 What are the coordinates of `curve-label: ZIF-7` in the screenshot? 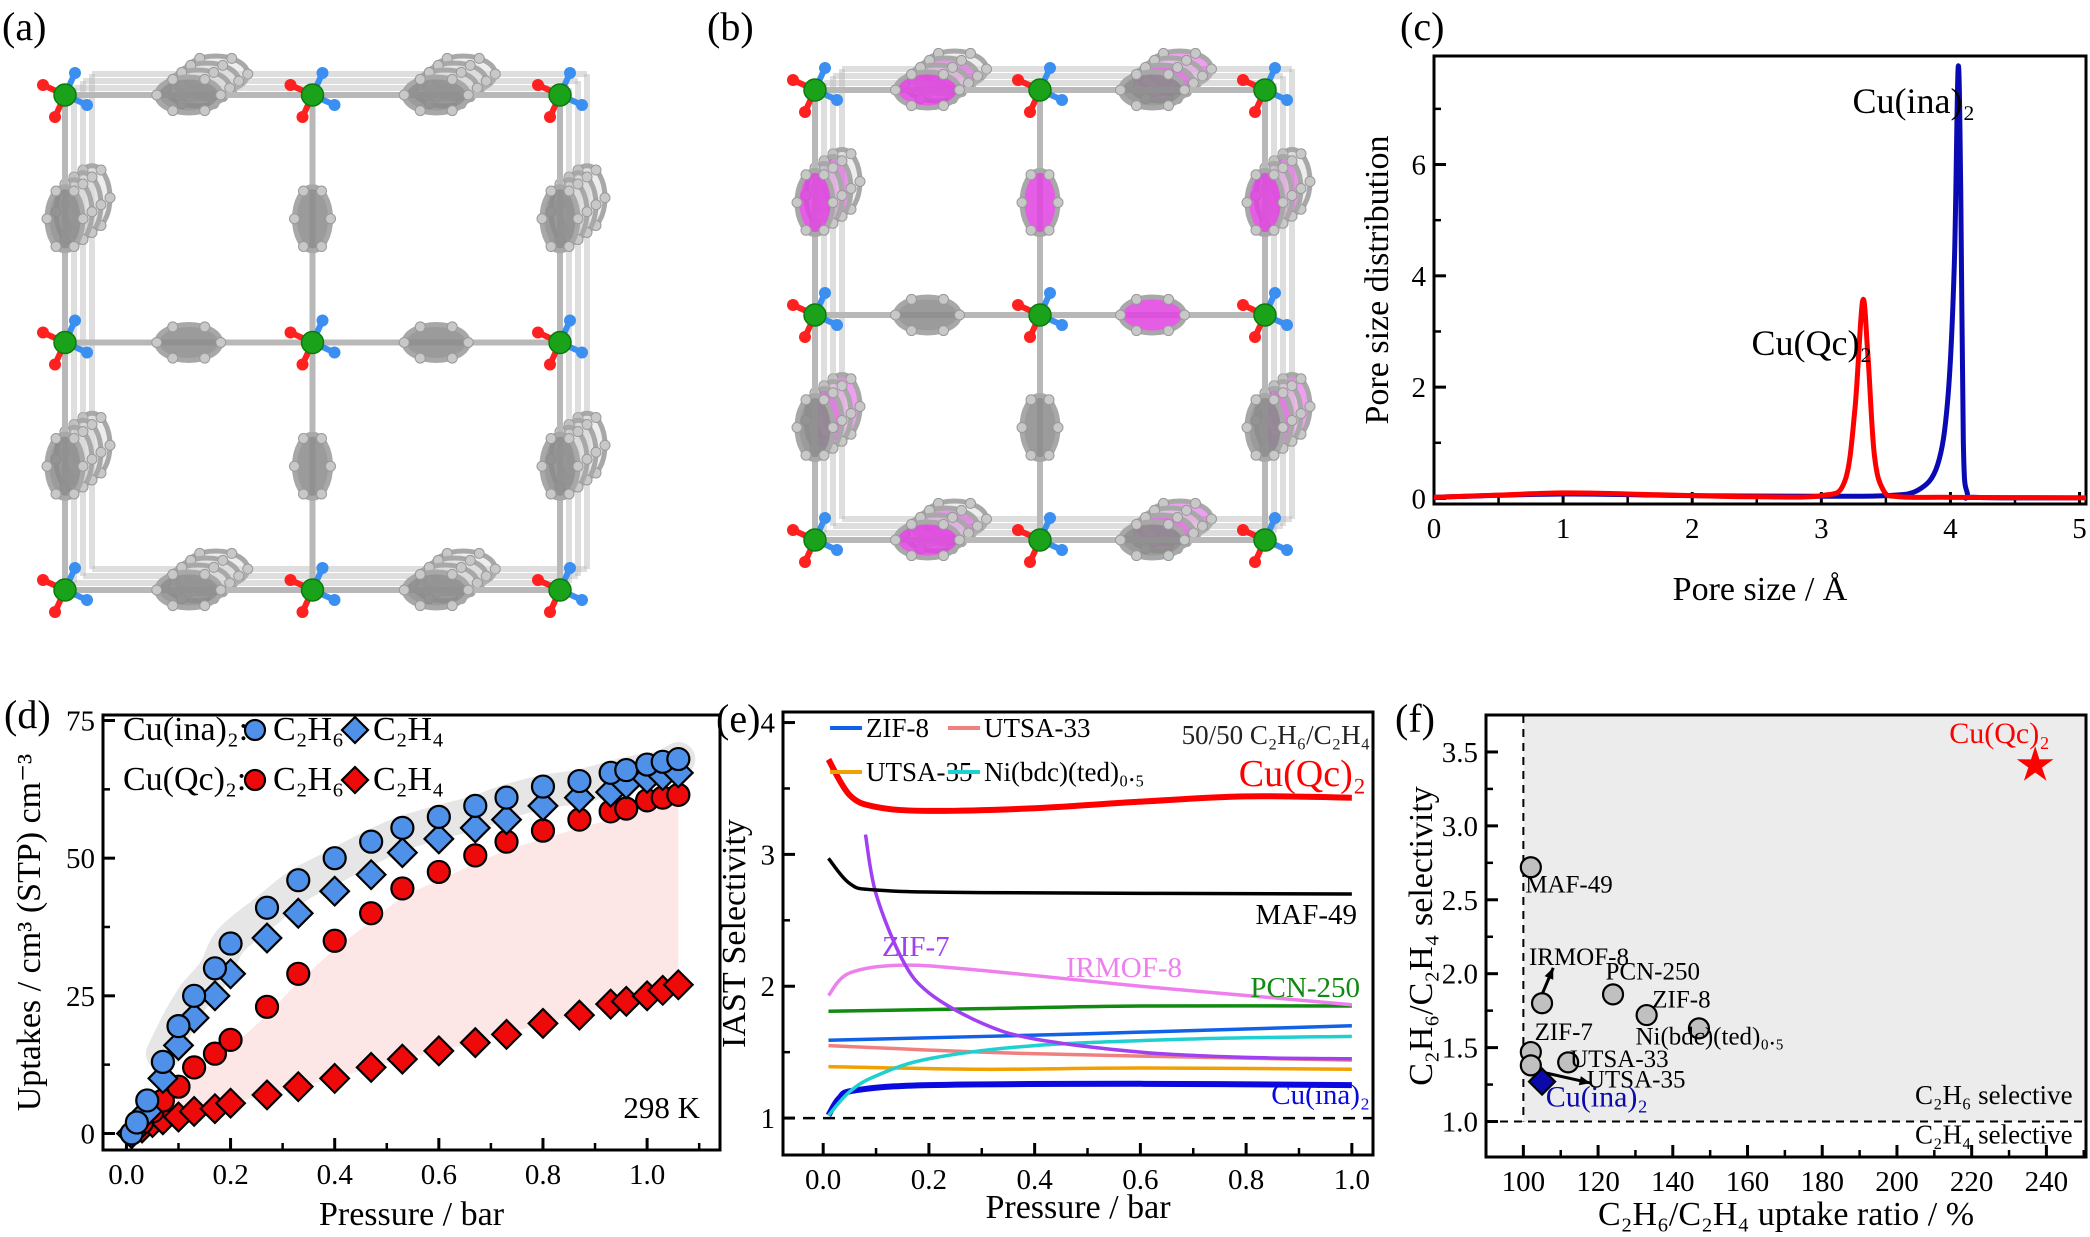 It's located at (916, 947).